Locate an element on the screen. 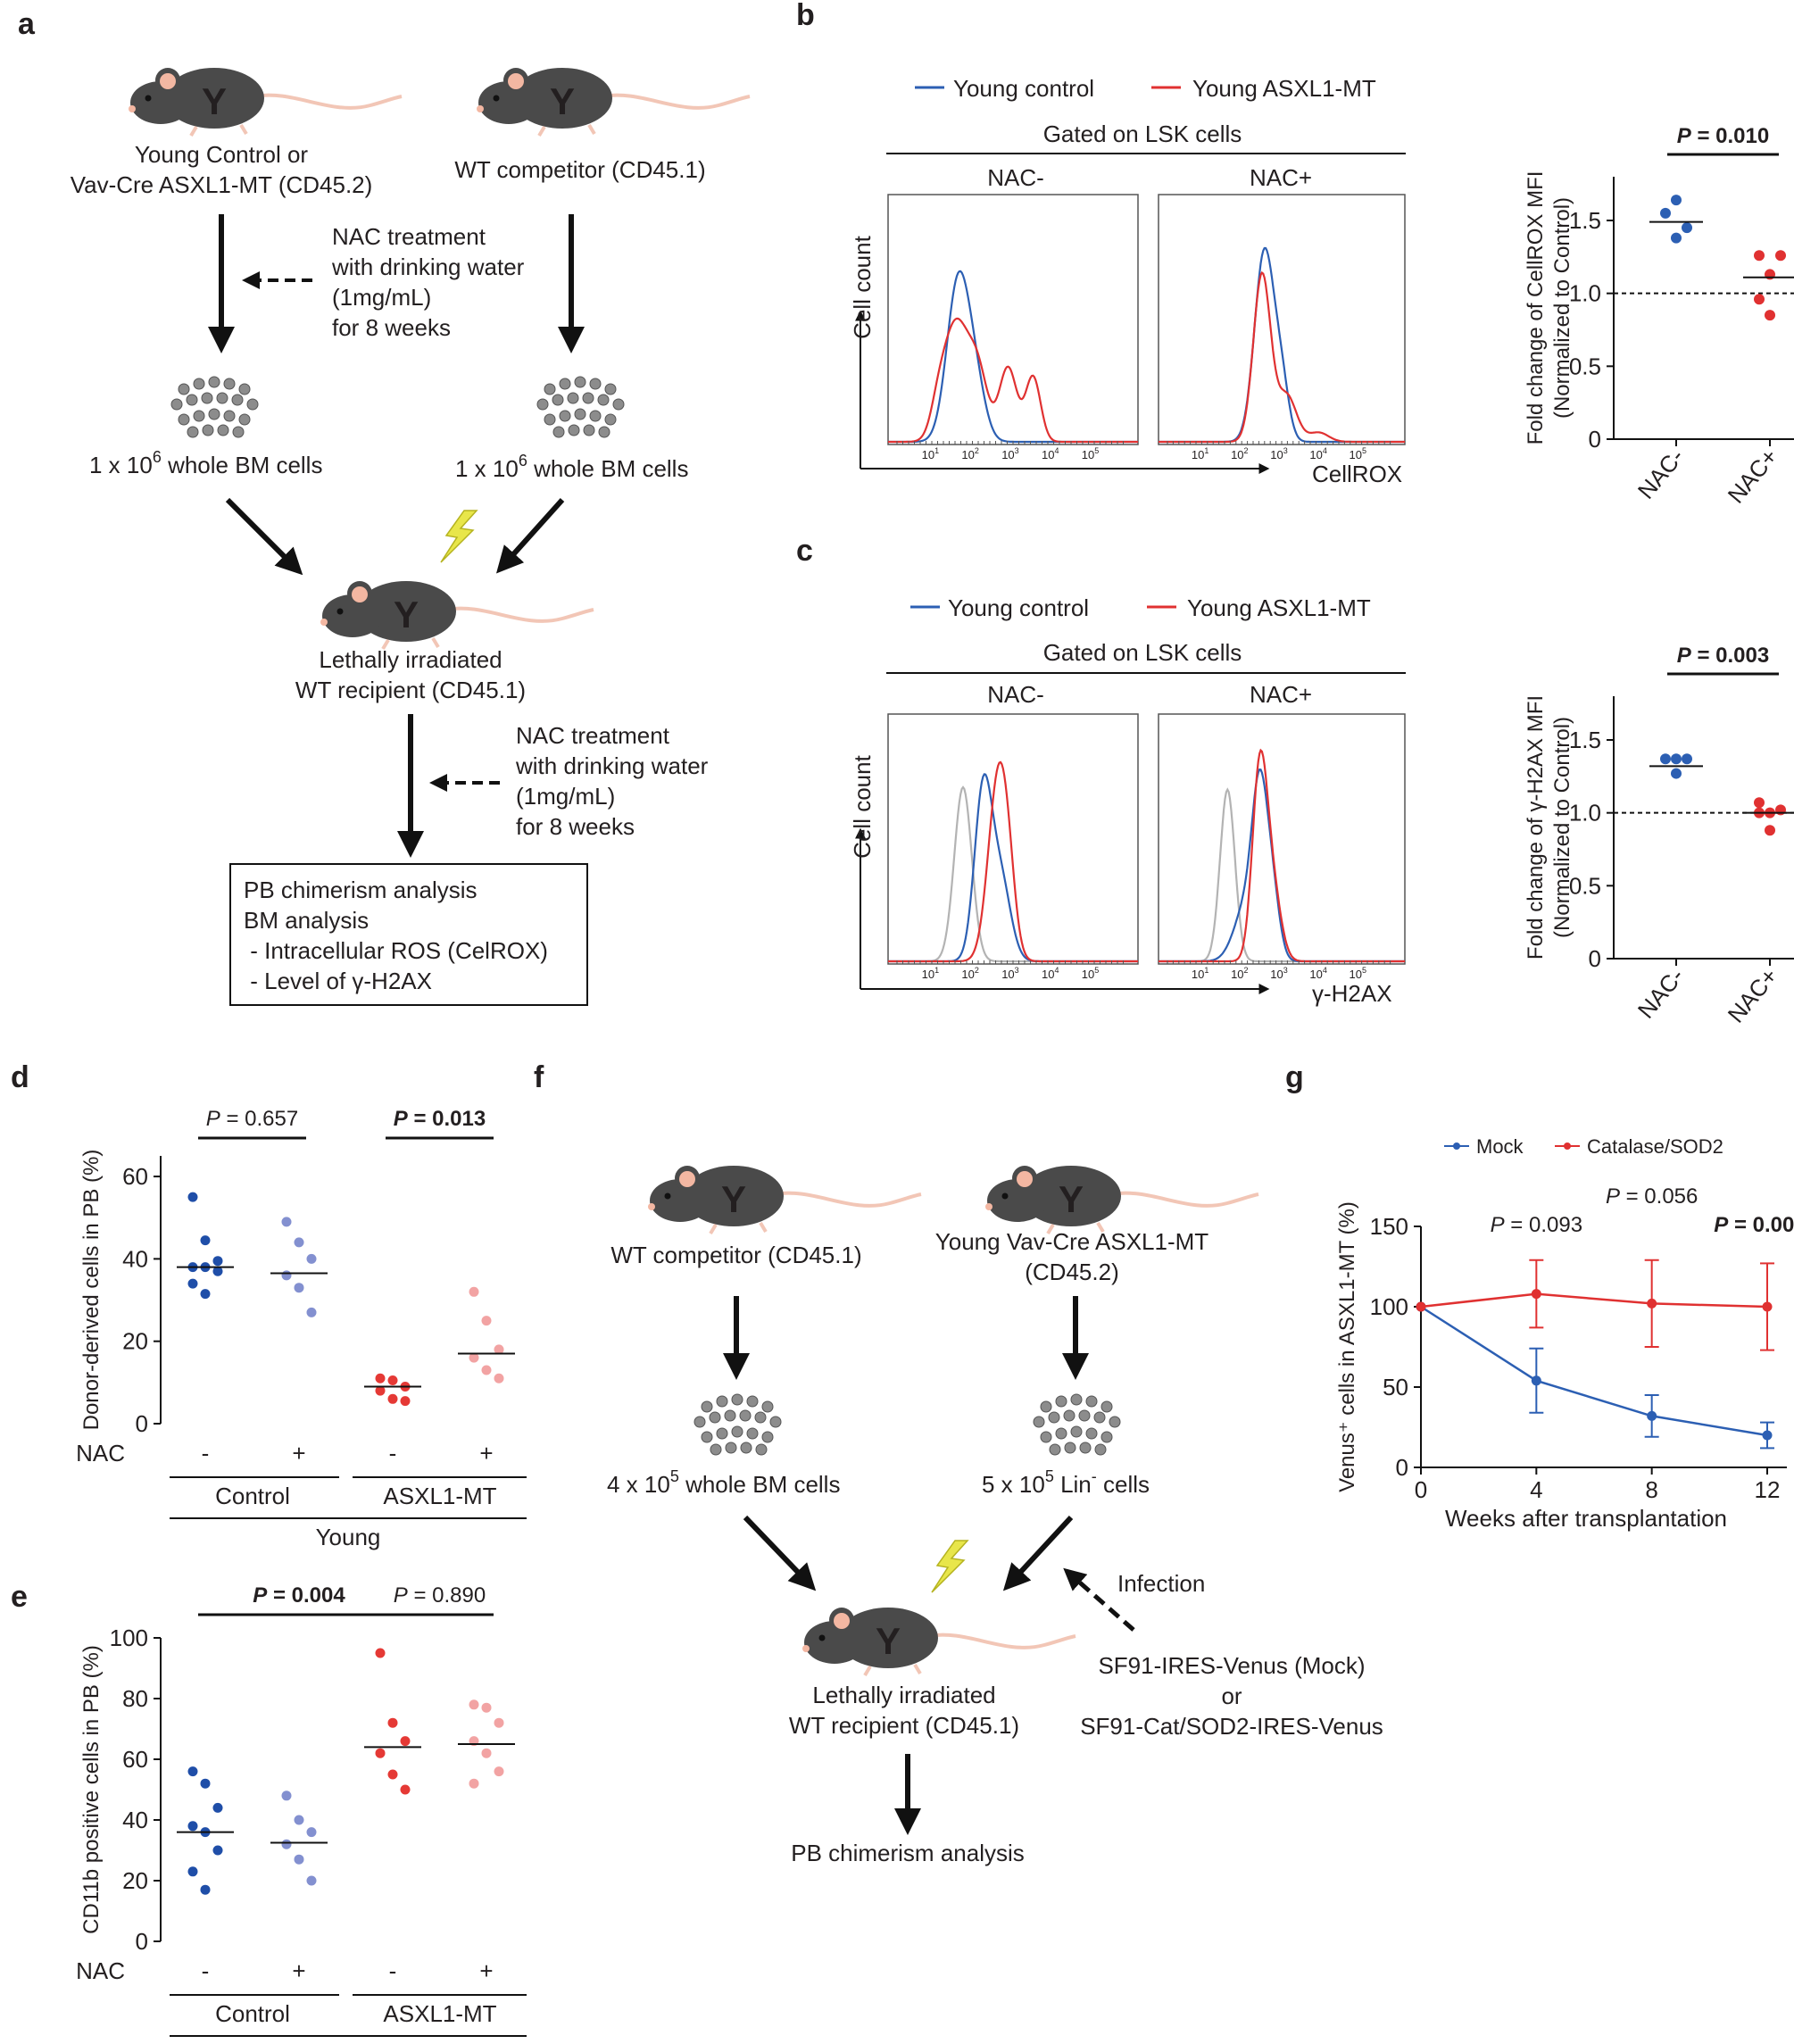 The image size is (1794, 2044). legend-label: Mock is located at coordinates (1500, 1146).